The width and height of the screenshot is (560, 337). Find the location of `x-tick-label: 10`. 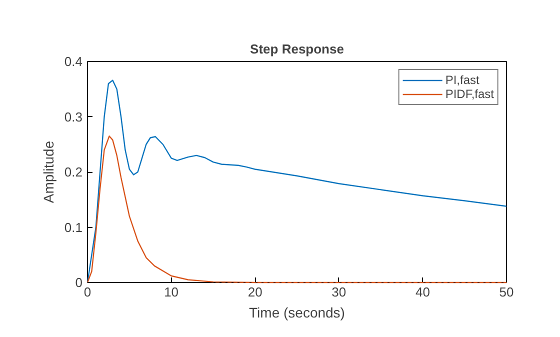

x-tick-label: 10 is located at coordinates (171, 292).